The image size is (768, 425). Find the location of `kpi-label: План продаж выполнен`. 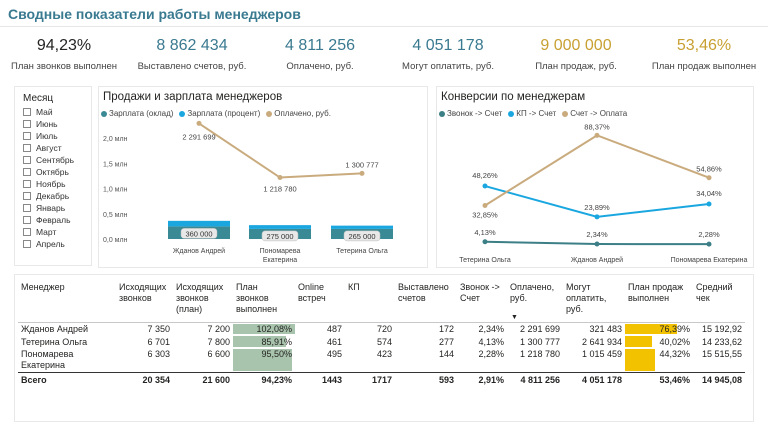

kpi-label: План продаж выполнен is located at coordinates (704, 66).